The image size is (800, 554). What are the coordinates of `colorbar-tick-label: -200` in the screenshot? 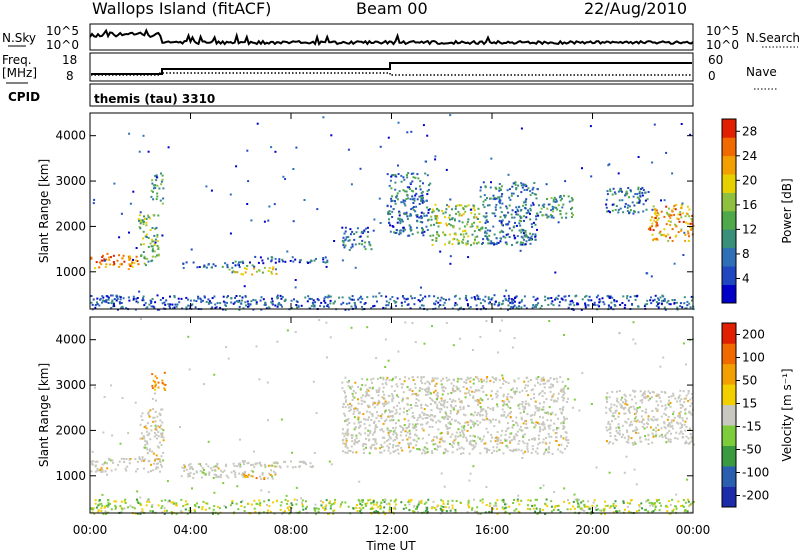 It's located at (755, 496).